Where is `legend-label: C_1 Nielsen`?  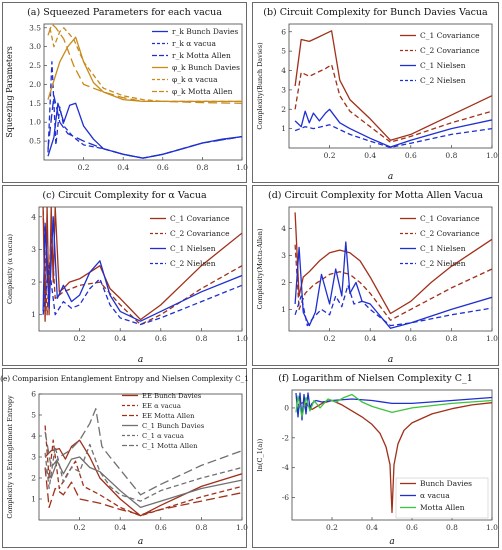
legend-label: C_1 Nielsen is located at coordinates (193, 248).